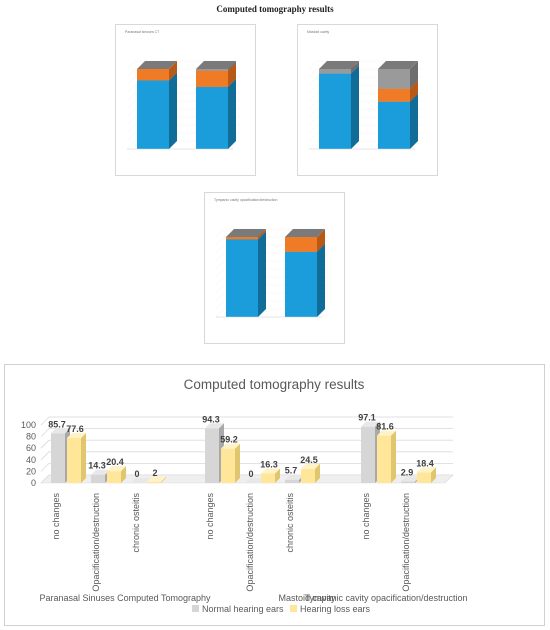 The image size is (550, 630). I want to click on legend-label-normal: Normal hearing ears, so click(243, 609).